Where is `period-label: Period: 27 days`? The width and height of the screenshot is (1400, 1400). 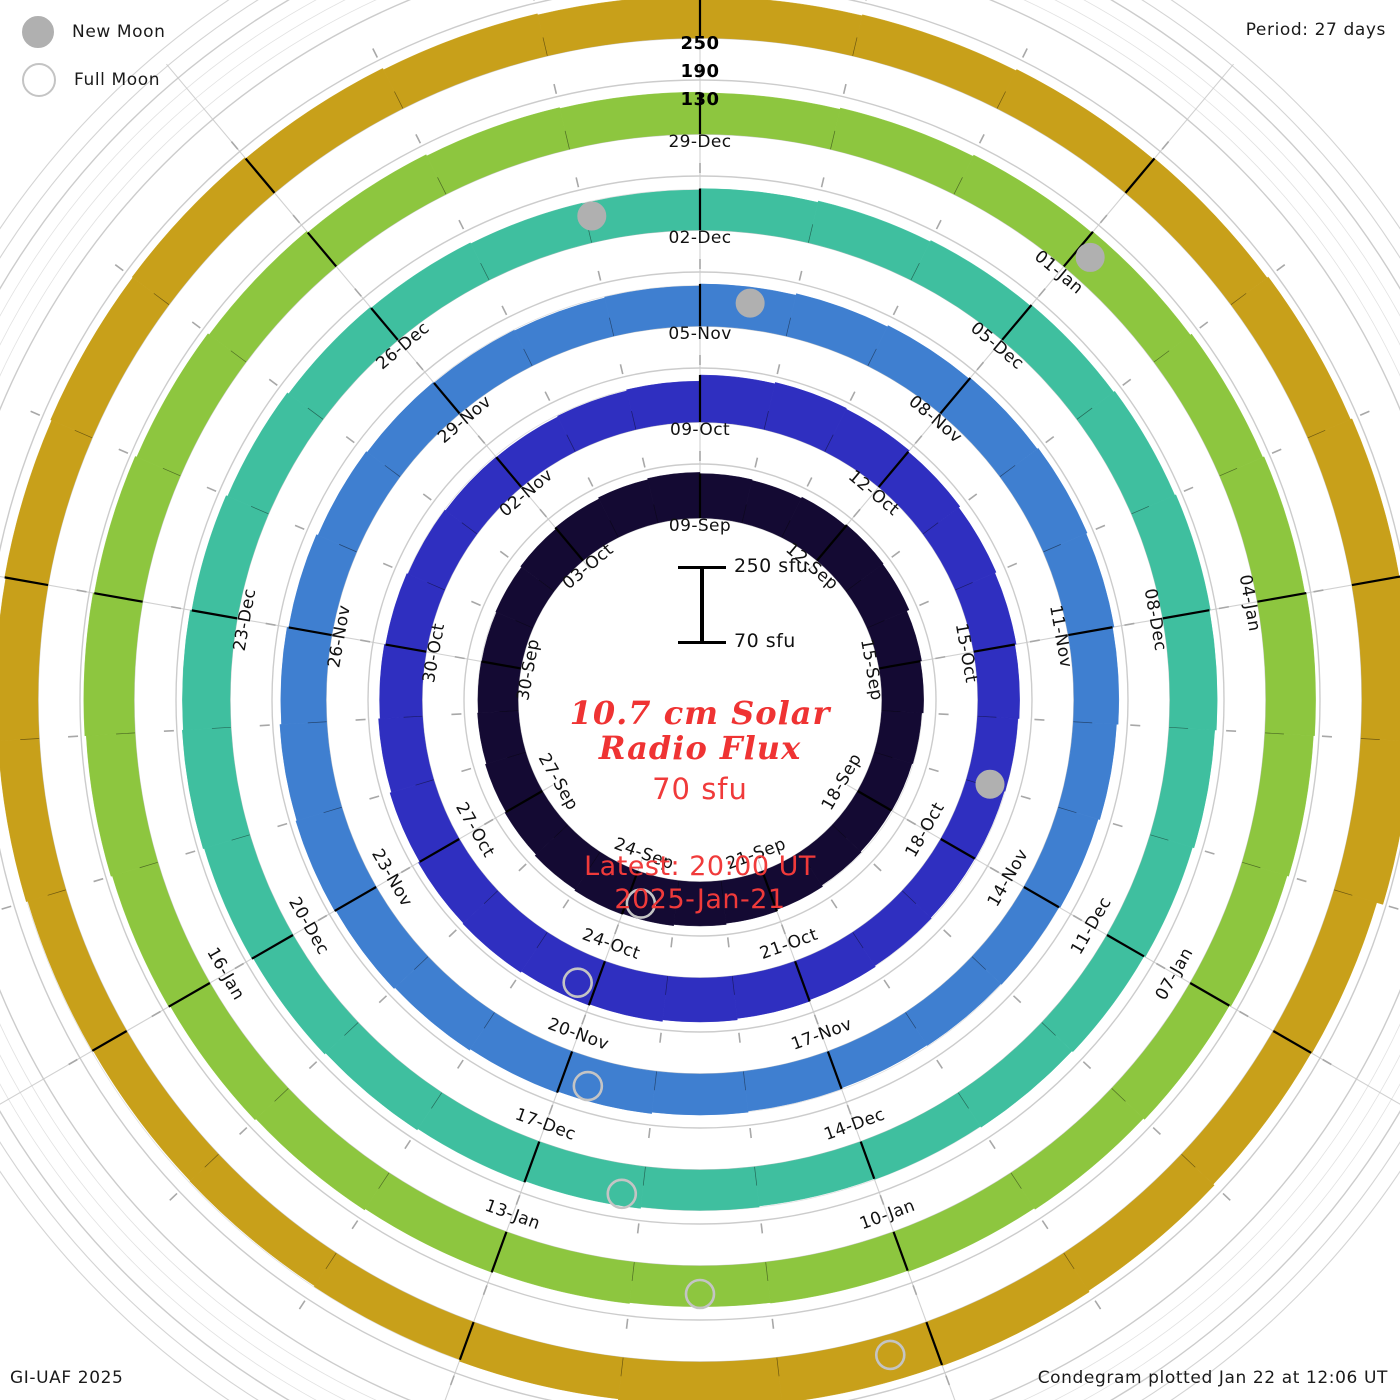 period-label: Period: 27 days is located at coordinates (1315, 30).